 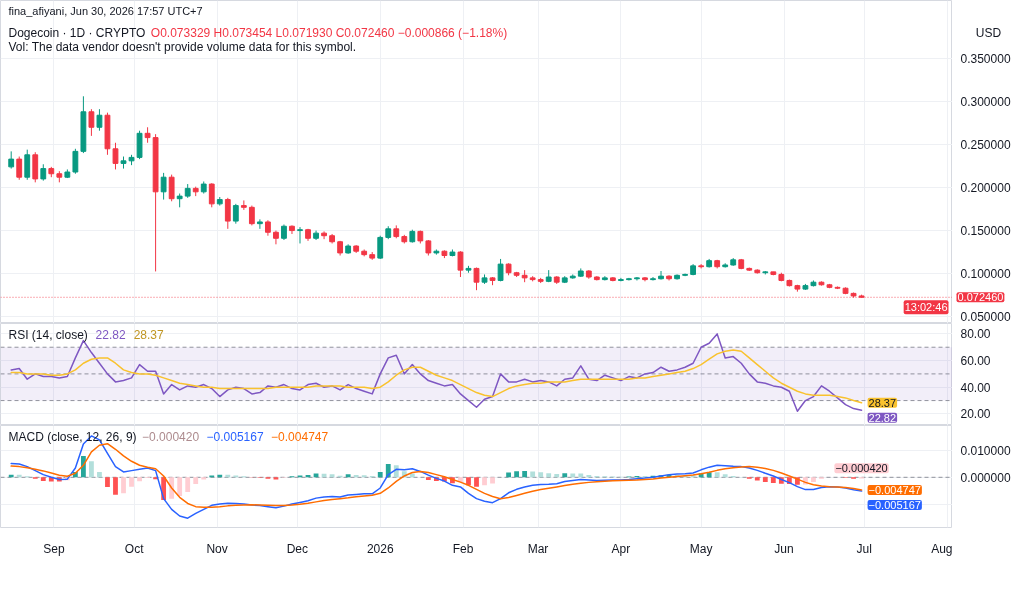 I want to click on ref-line-label: 0.072460, so click(x=980, y=297).